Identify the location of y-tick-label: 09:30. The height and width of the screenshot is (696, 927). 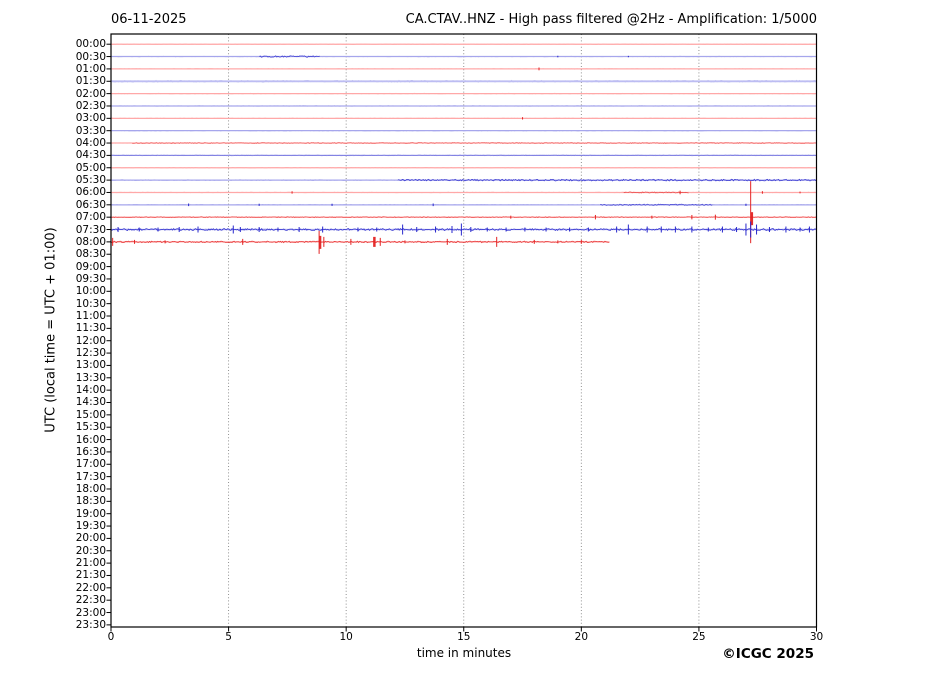
(90, 278).